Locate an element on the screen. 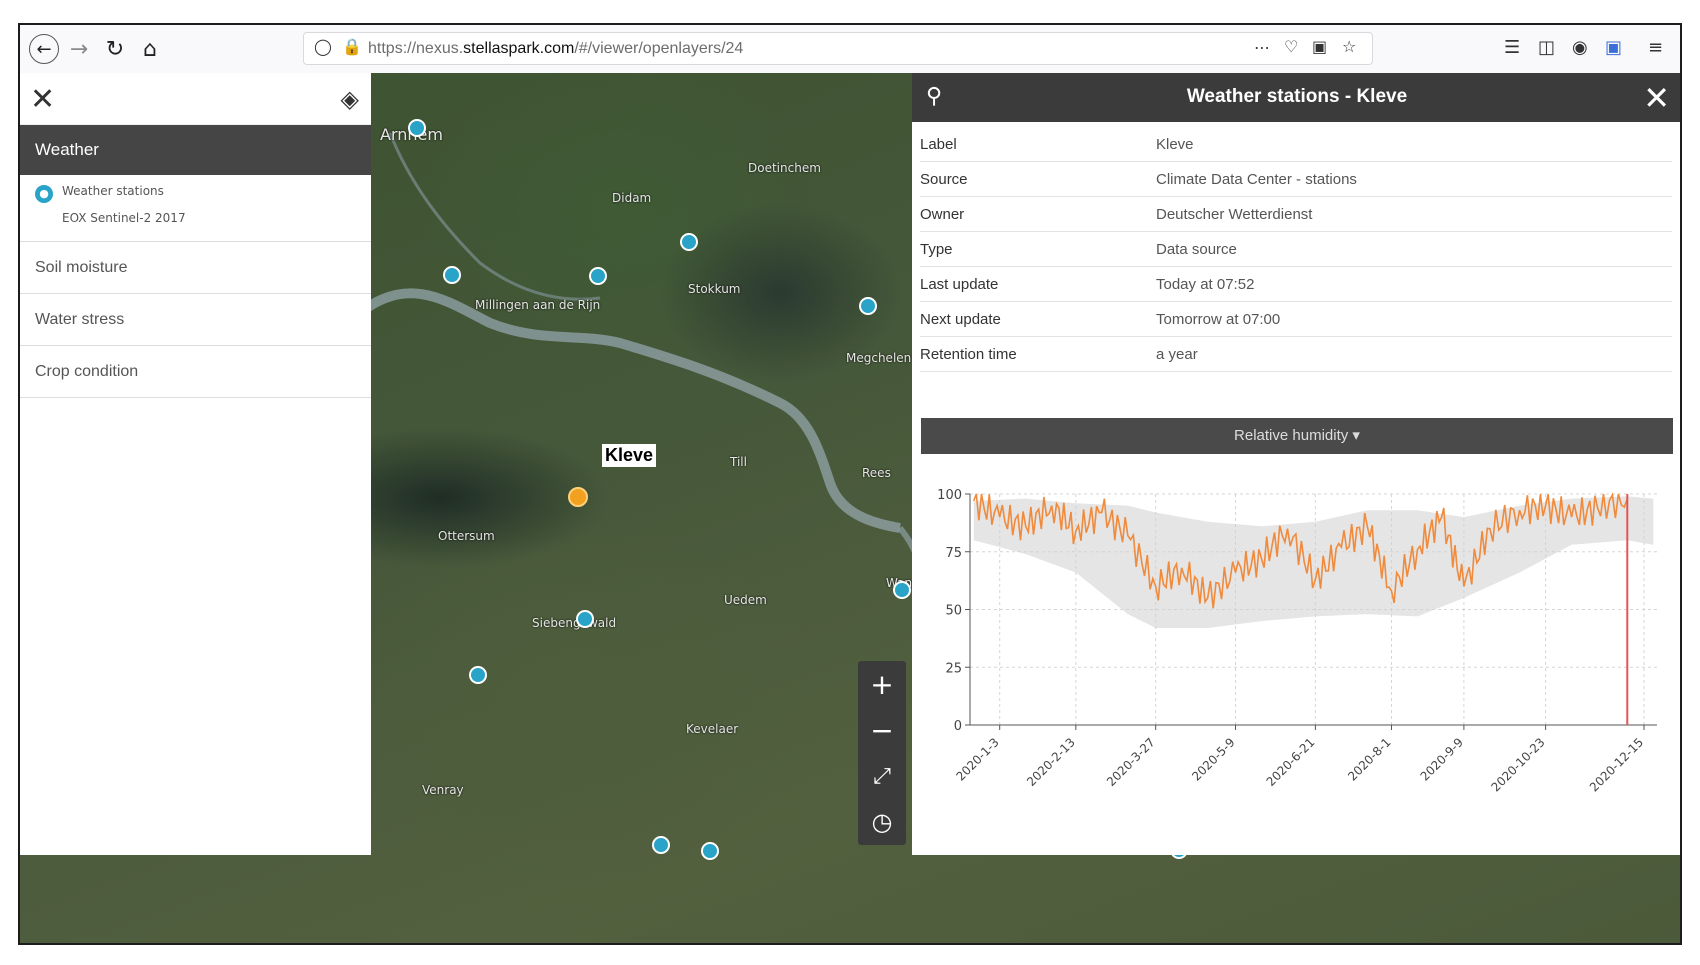 The image size is (1700, 965). shield-icon: ◯ is located at coordinates (323, 46).